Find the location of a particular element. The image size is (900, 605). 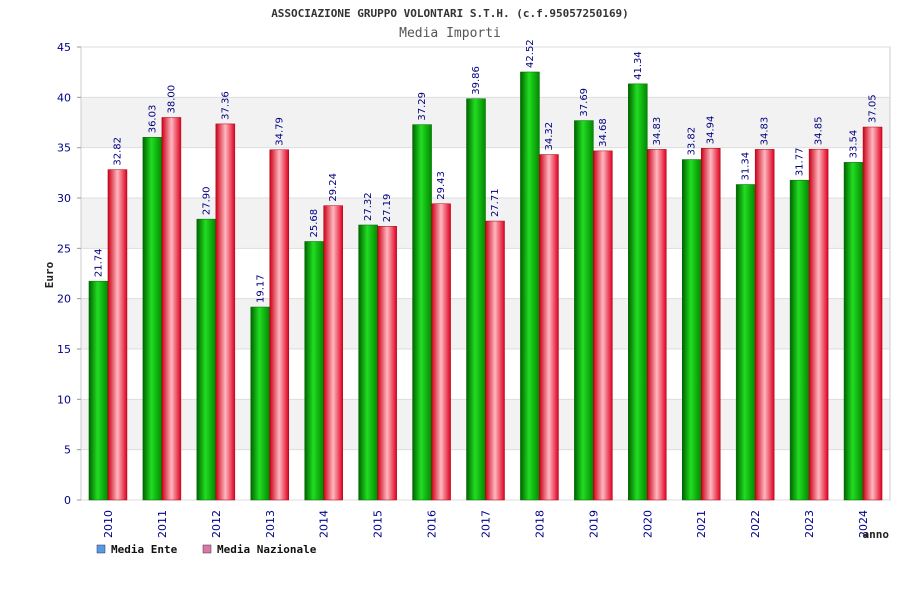

data-label: 21.74 is located at coordinates (98, 263).